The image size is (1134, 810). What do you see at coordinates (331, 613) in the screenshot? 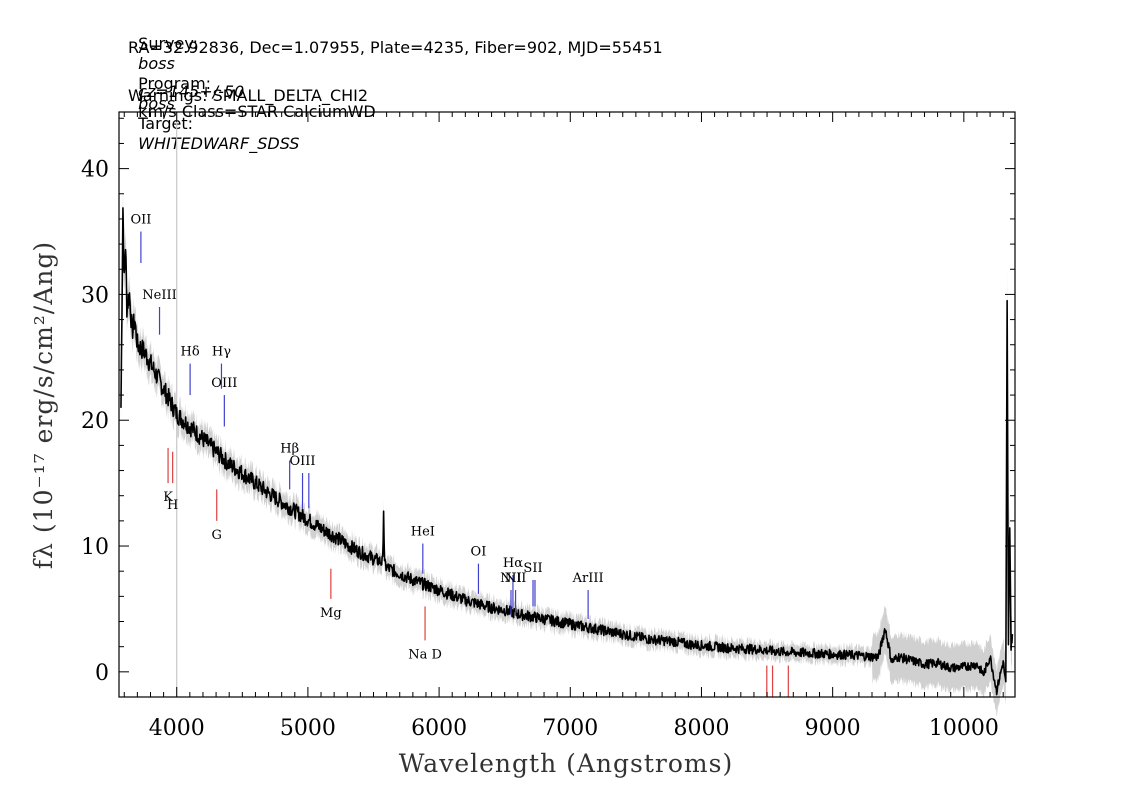
I see `absorption-label-3: Mg` at bounding box center [331, 613].